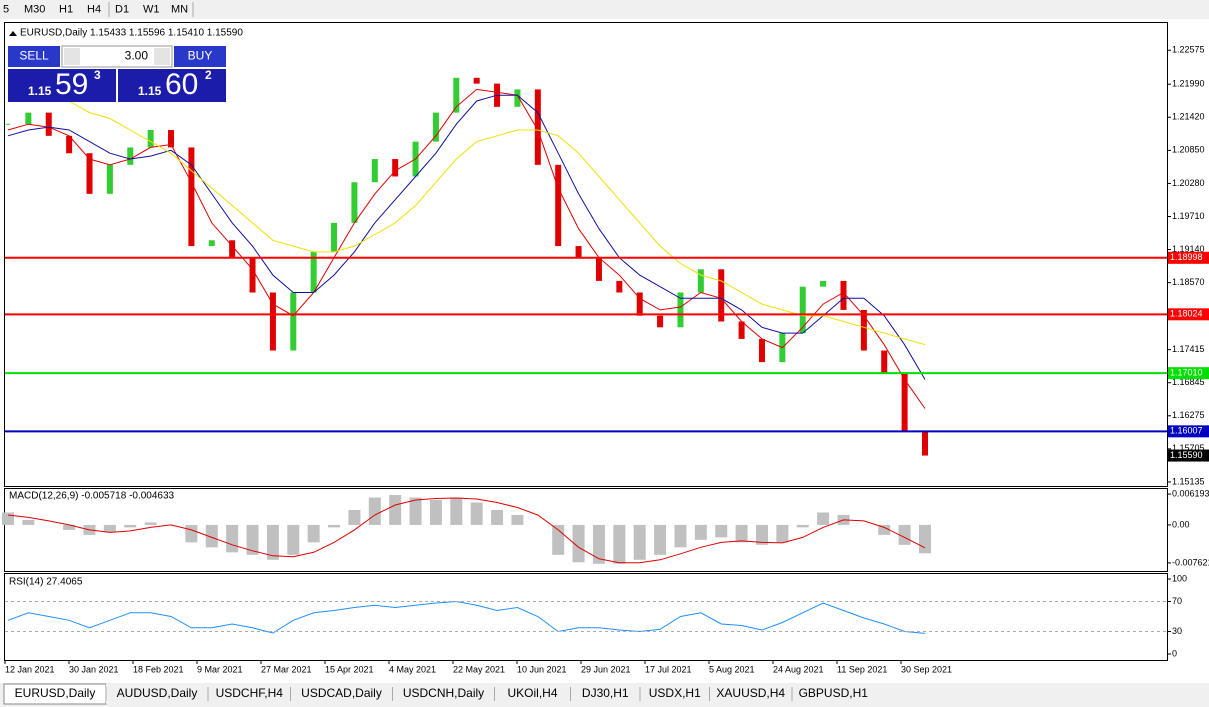 Image resolution: width=1209 pixels, height=707 pixels. I want to click on x-tick-label: 11 Sep 2021, so click(862, 669).